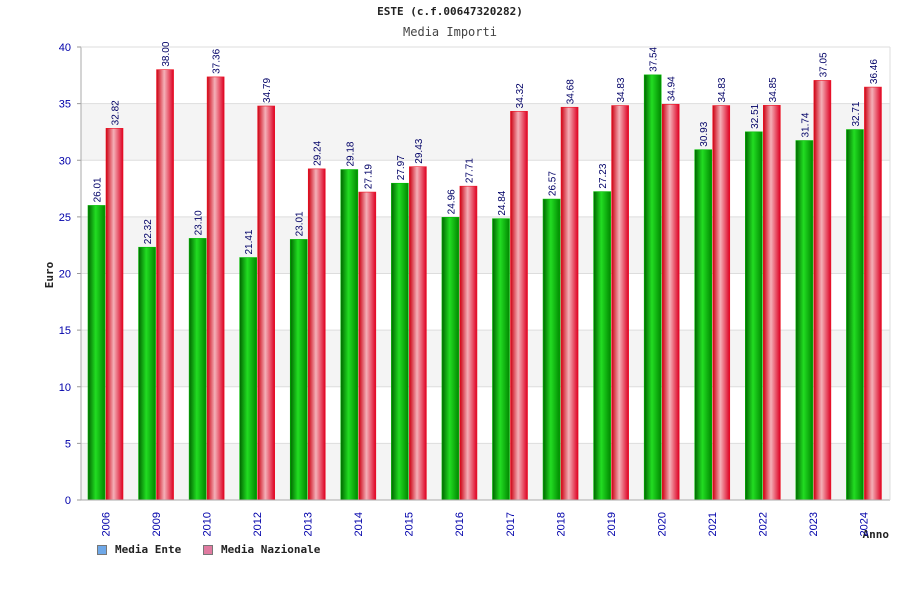 This screenshot has width=900, height=600. Describe the element at coordinates (855, 315) in the screenshot. I see `bar-ente-2024` at that location.